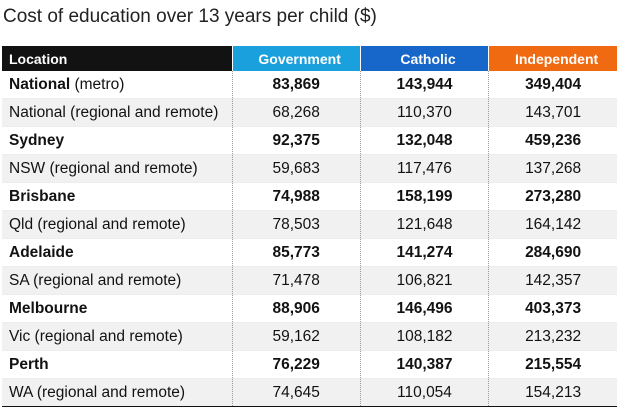  I want to click on cell-catholic: 117,476, so click(425, 168).